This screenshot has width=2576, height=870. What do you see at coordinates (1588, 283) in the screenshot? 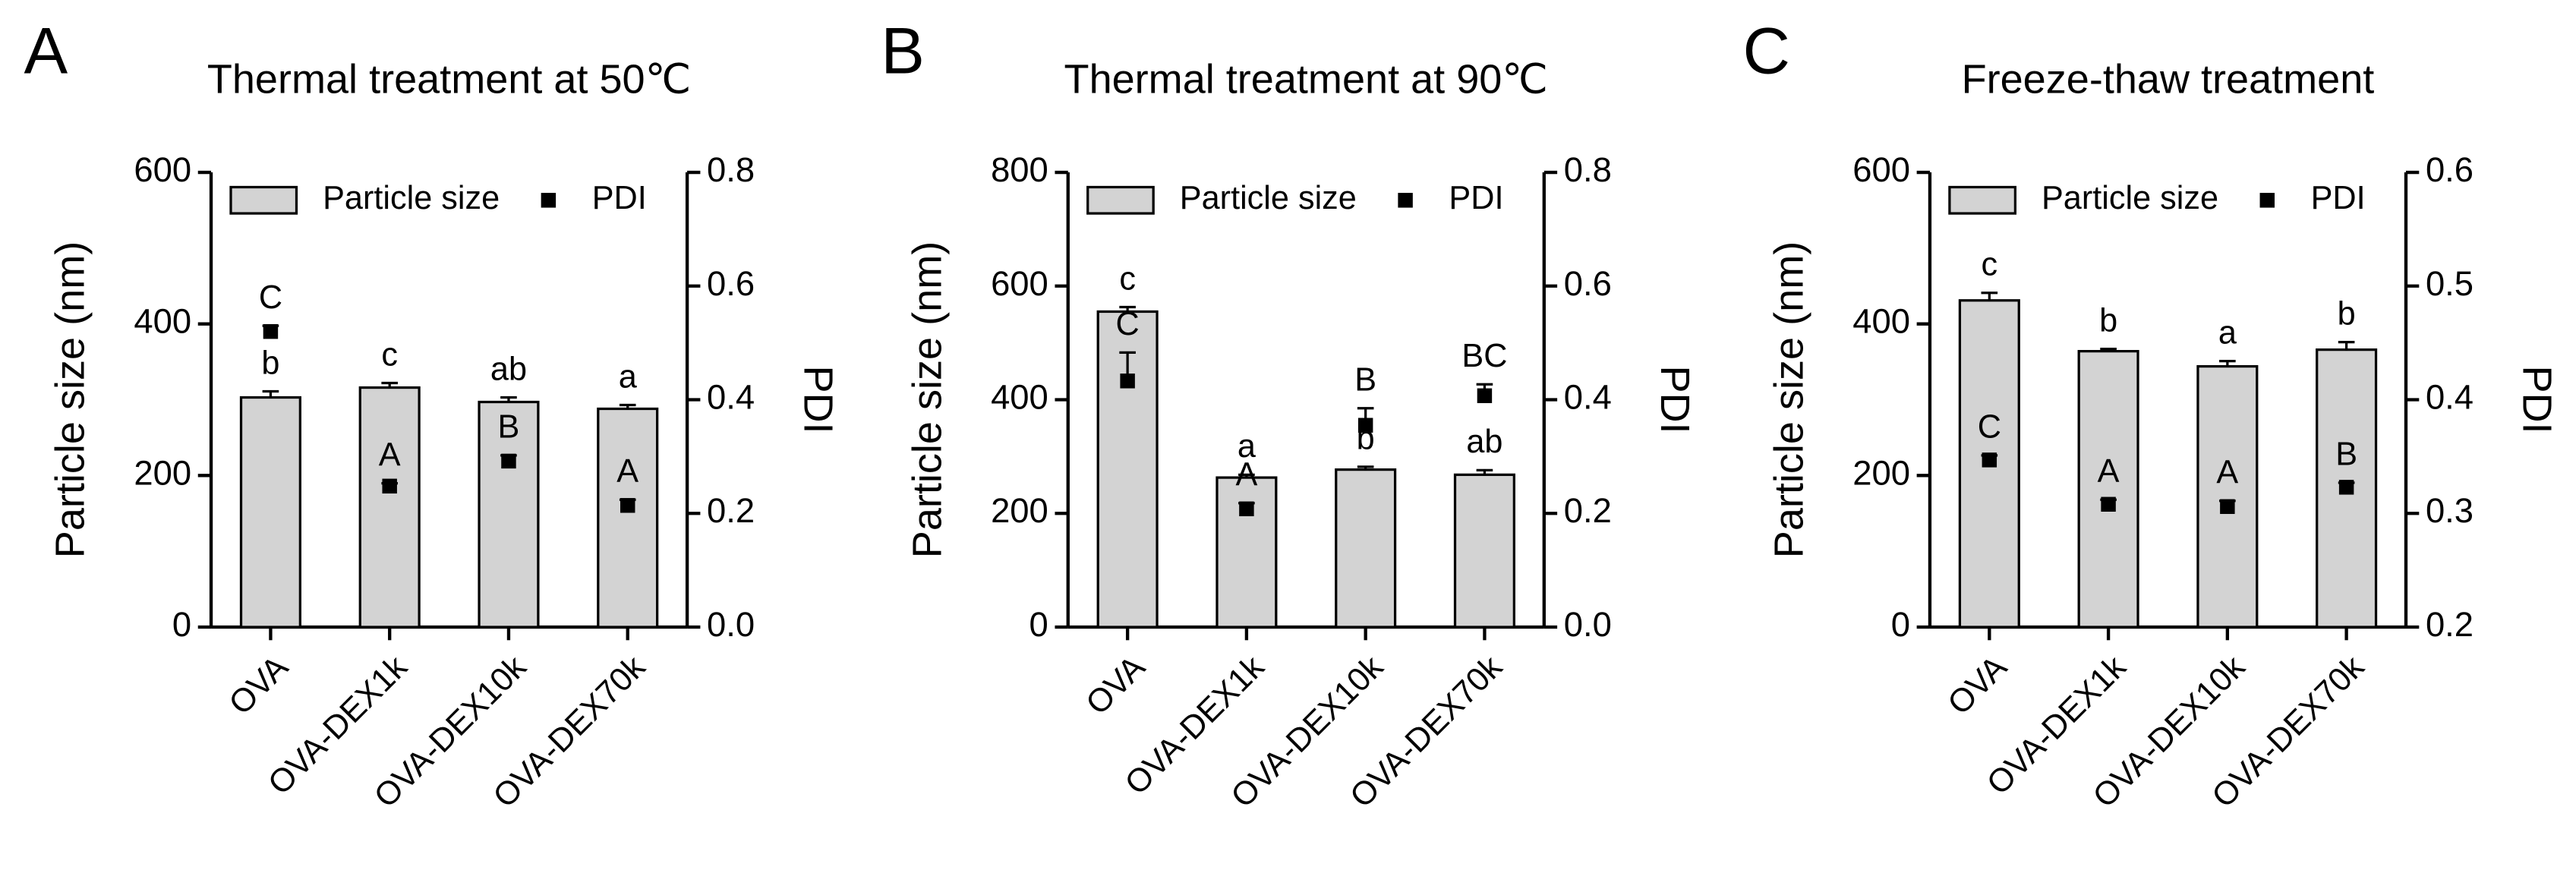
I see `y2-tick-label: 0.6` at bounding box center [1588, 283].